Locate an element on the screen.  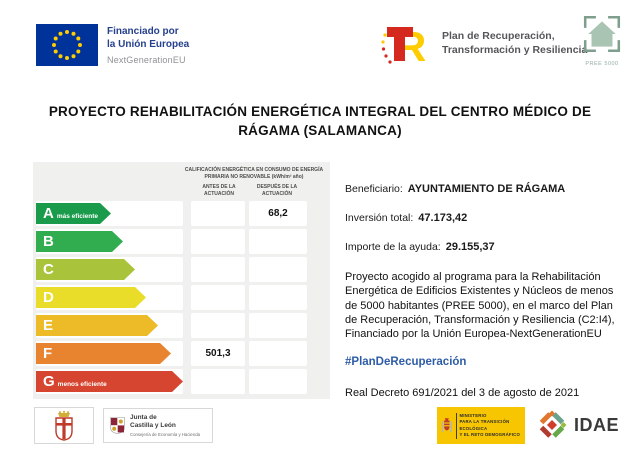
ragama-crest-box is located at coordinates (64, 425).